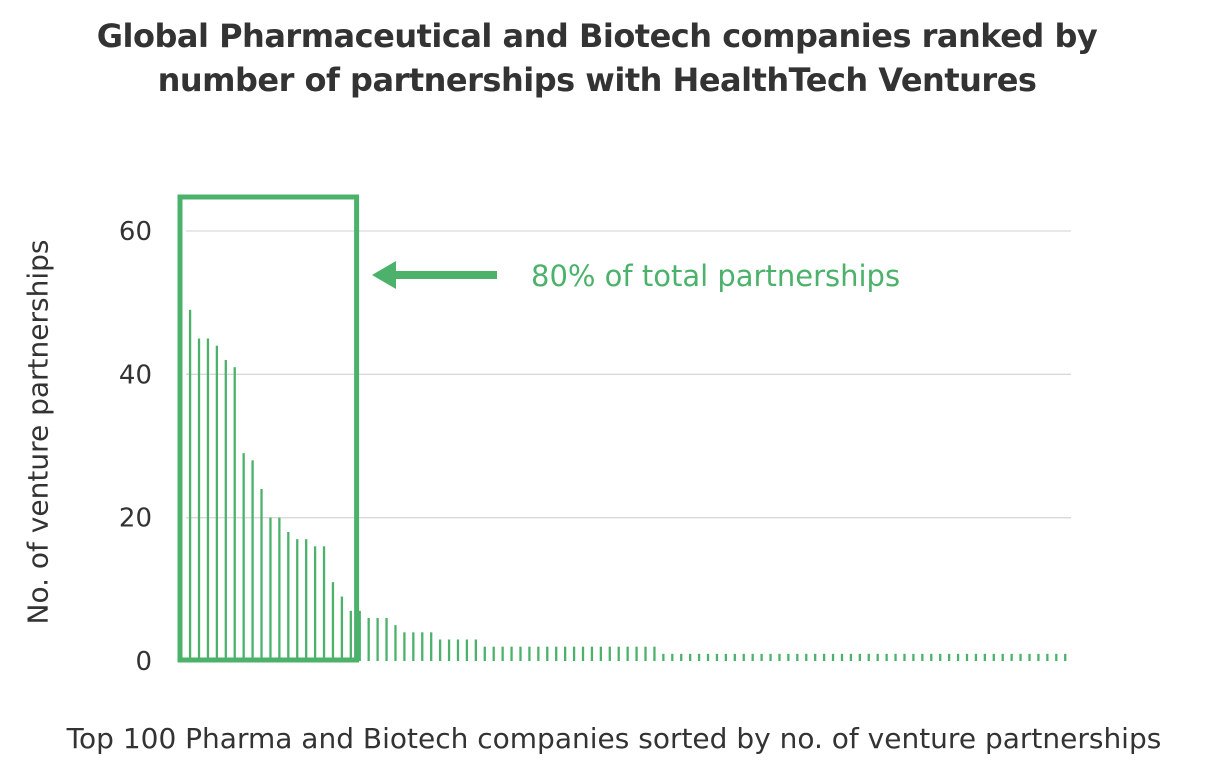  I want to click on y-tick-label: 20, so click(135, 519).